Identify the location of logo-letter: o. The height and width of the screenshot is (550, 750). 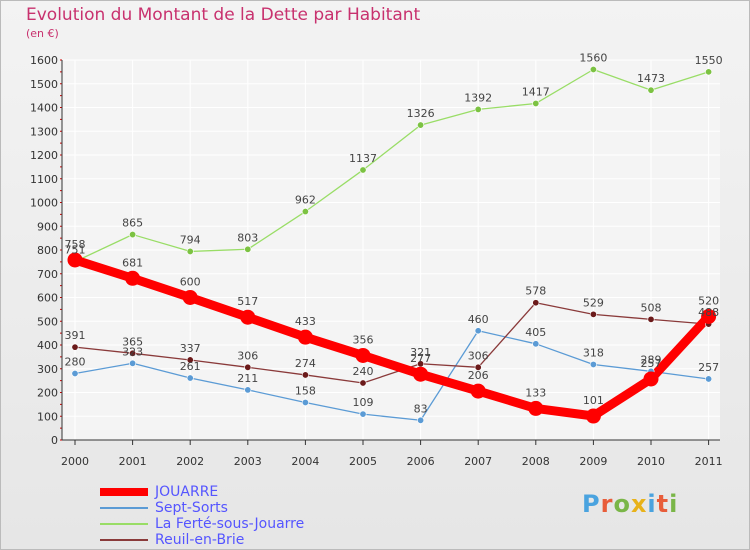
(622, 504).